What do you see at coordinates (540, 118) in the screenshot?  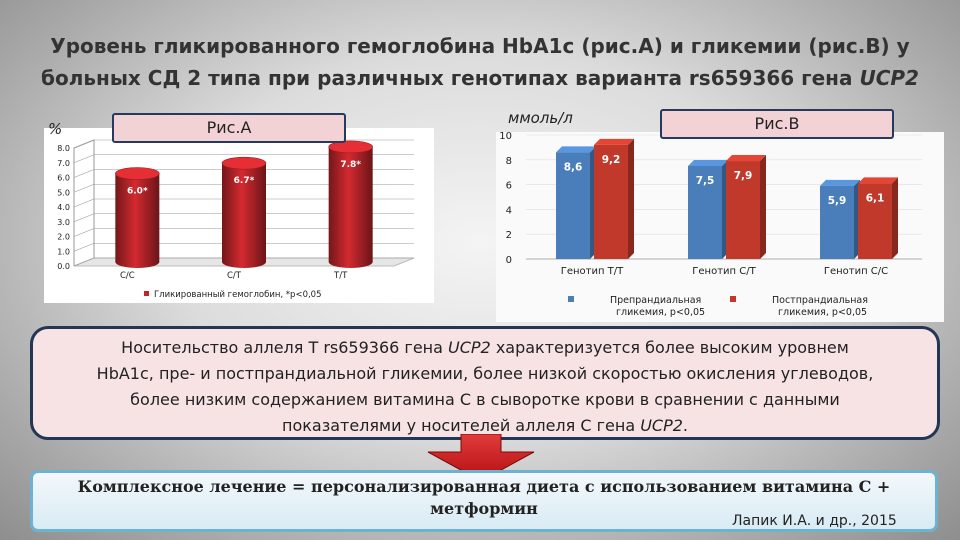 I see `chart-b-unit: ммоль/л` at bounding box center [540, 118].